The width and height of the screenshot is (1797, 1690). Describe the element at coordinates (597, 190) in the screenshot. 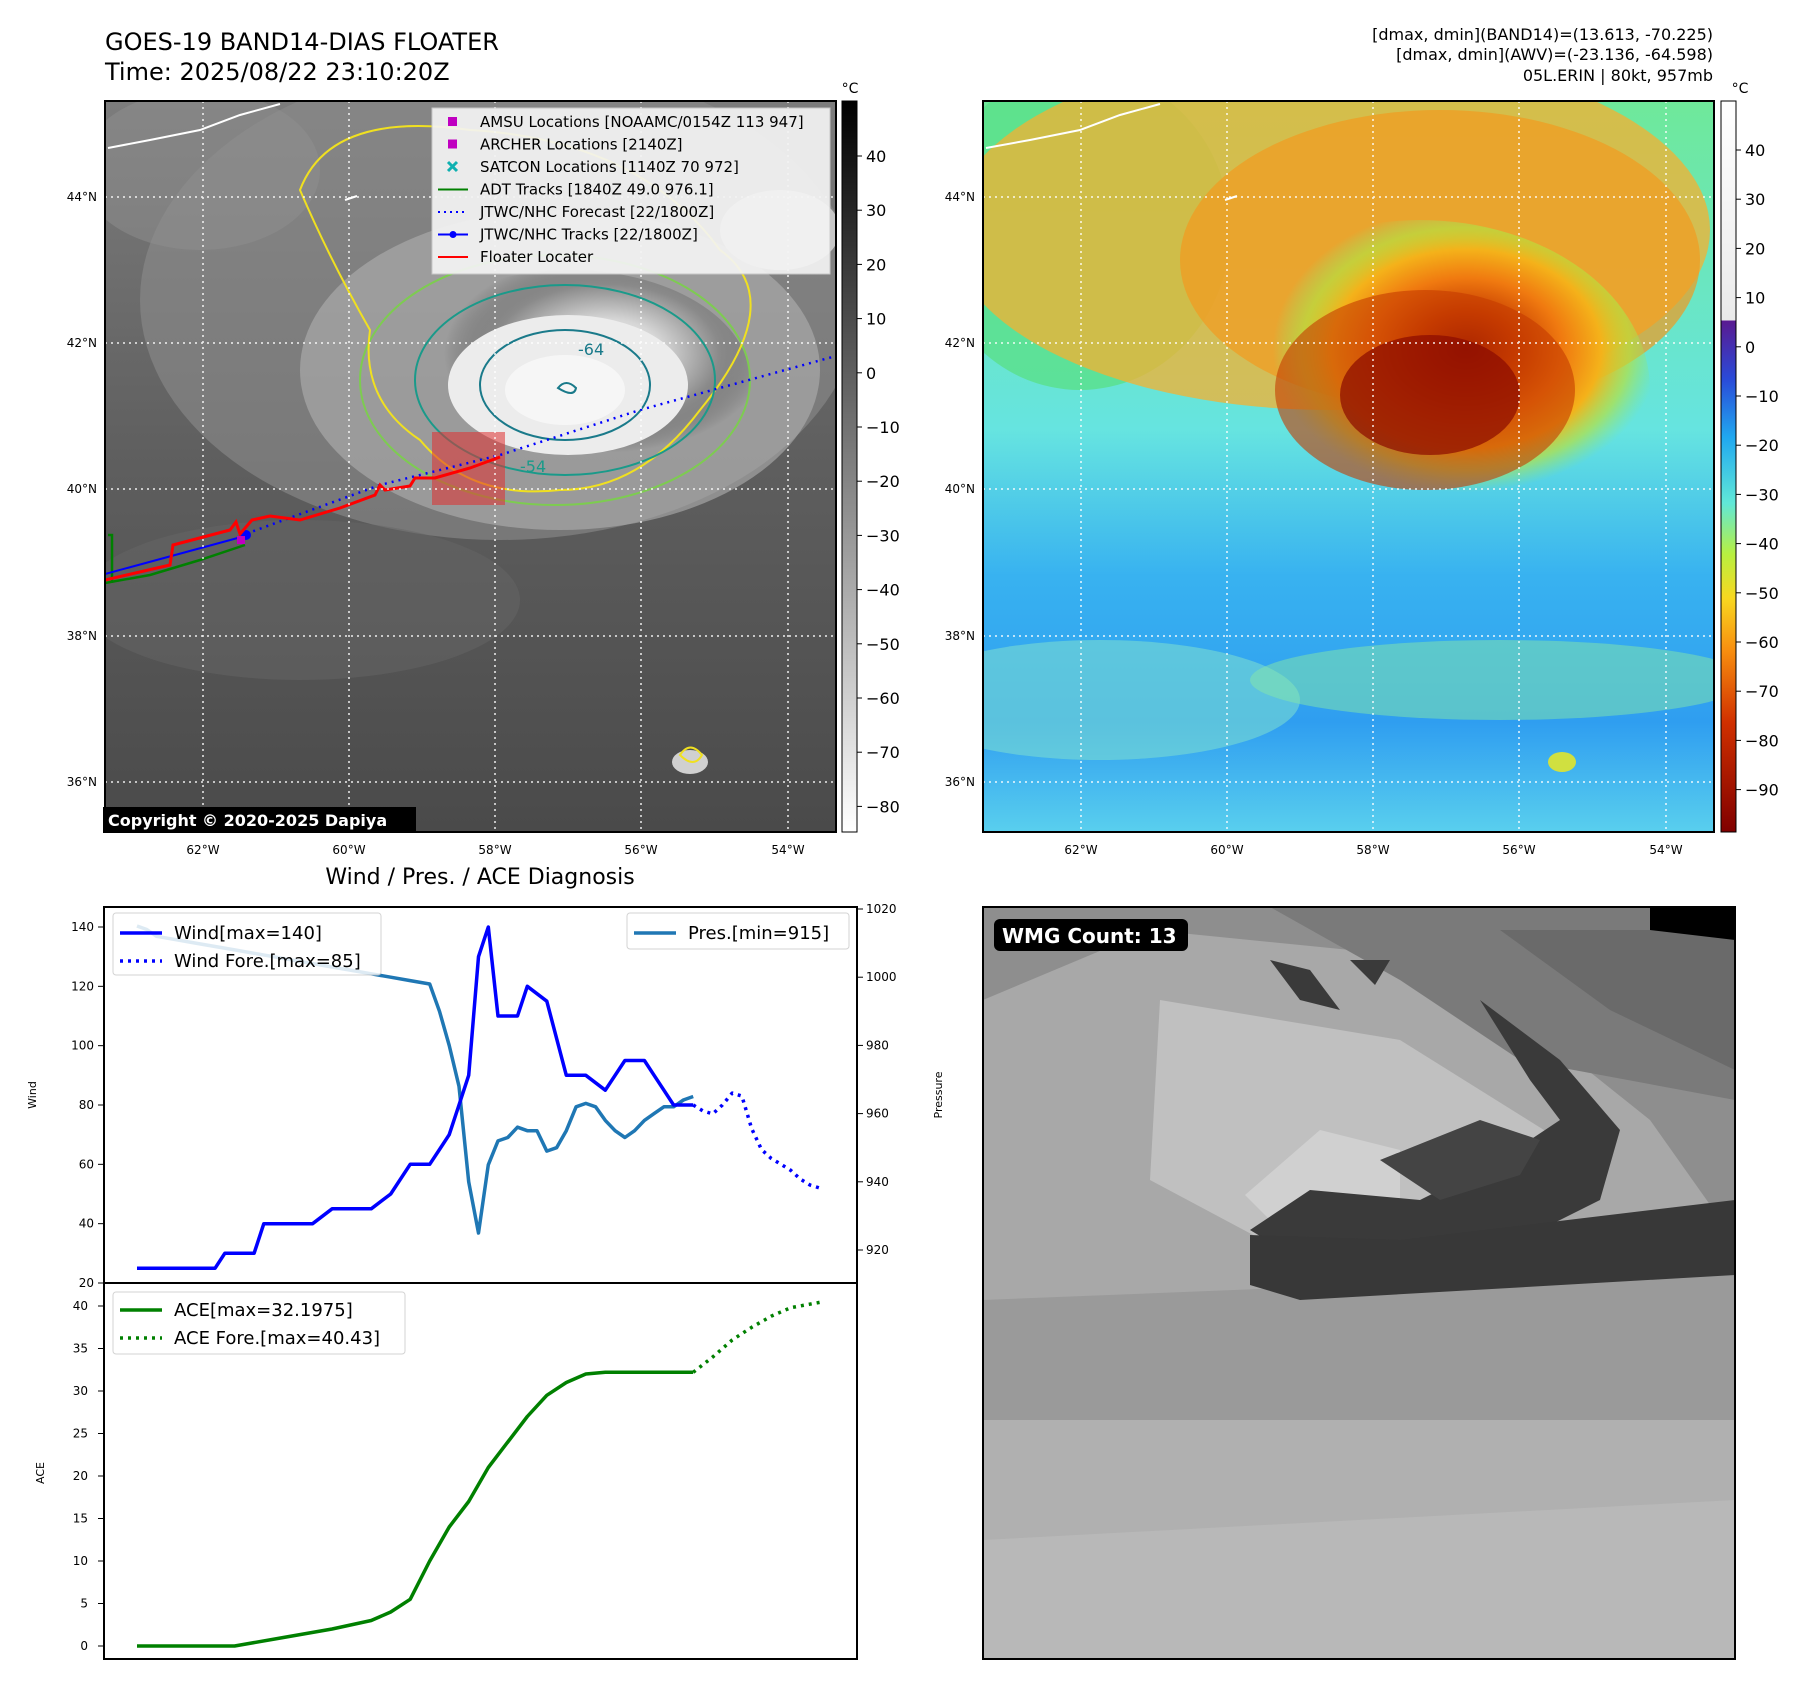

I see `legend-label: ADT Tracks [1840Z 49.0 976.1]` at that location.